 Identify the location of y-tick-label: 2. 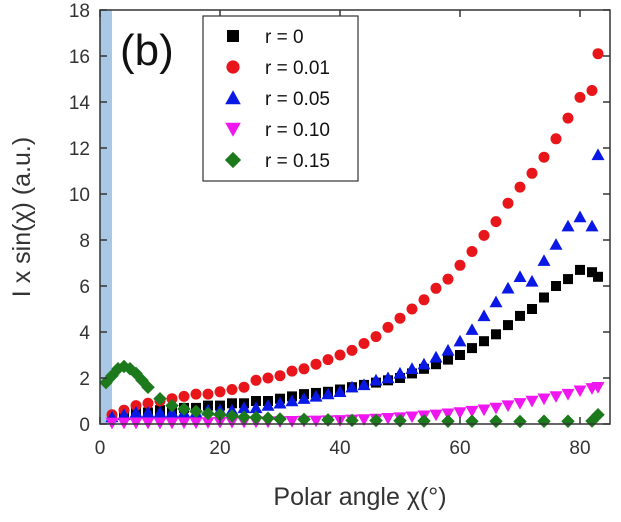
(84, 379).